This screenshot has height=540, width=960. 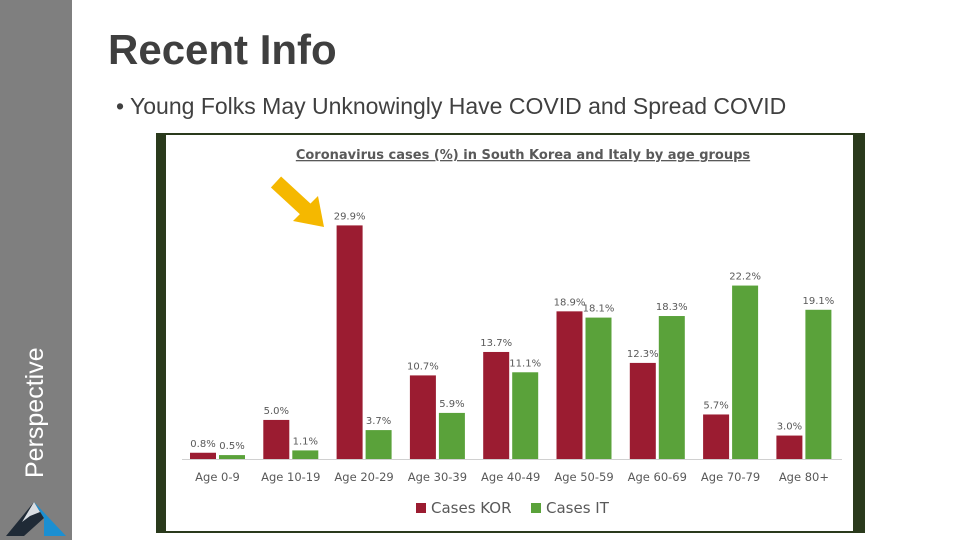 What do you see at coordinates (217, 477) in the screenshot?
I see `x-tick-label: Age 0-9` at bounding box center [217, 477].